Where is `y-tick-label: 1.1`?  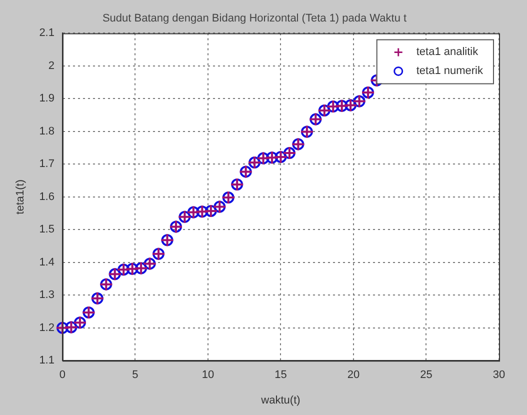 y-tick-label: 1.1 is located at coordinates (46, 360).